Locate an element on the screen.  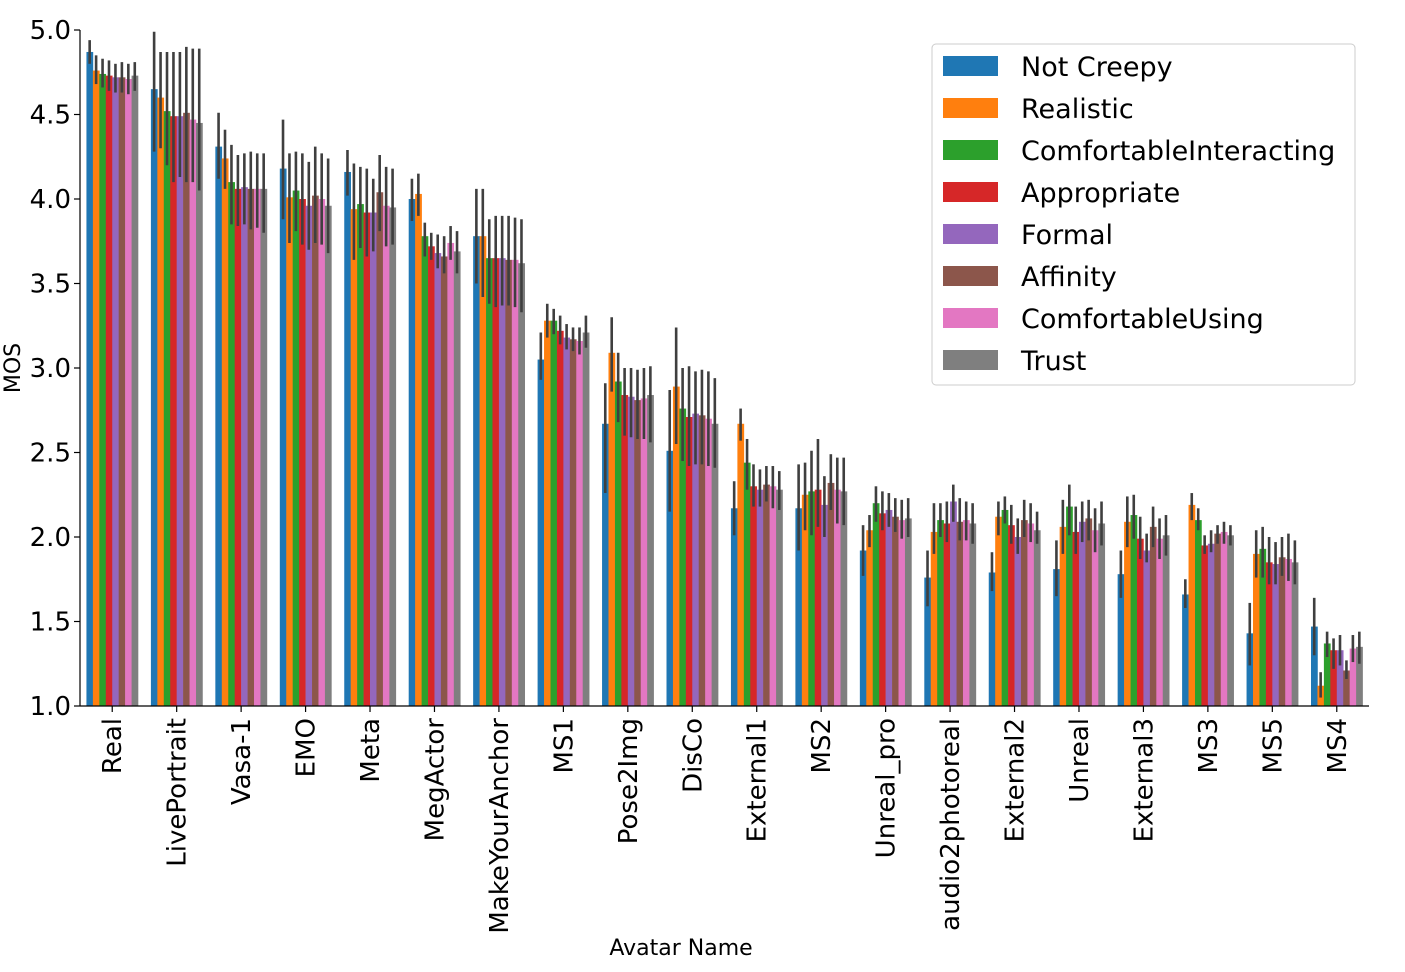
y-ticks: 1.0 1.5 2.0 2.5 3.0 3.5 4.0 4.5 5.0 is located at coordinates (55, 369).